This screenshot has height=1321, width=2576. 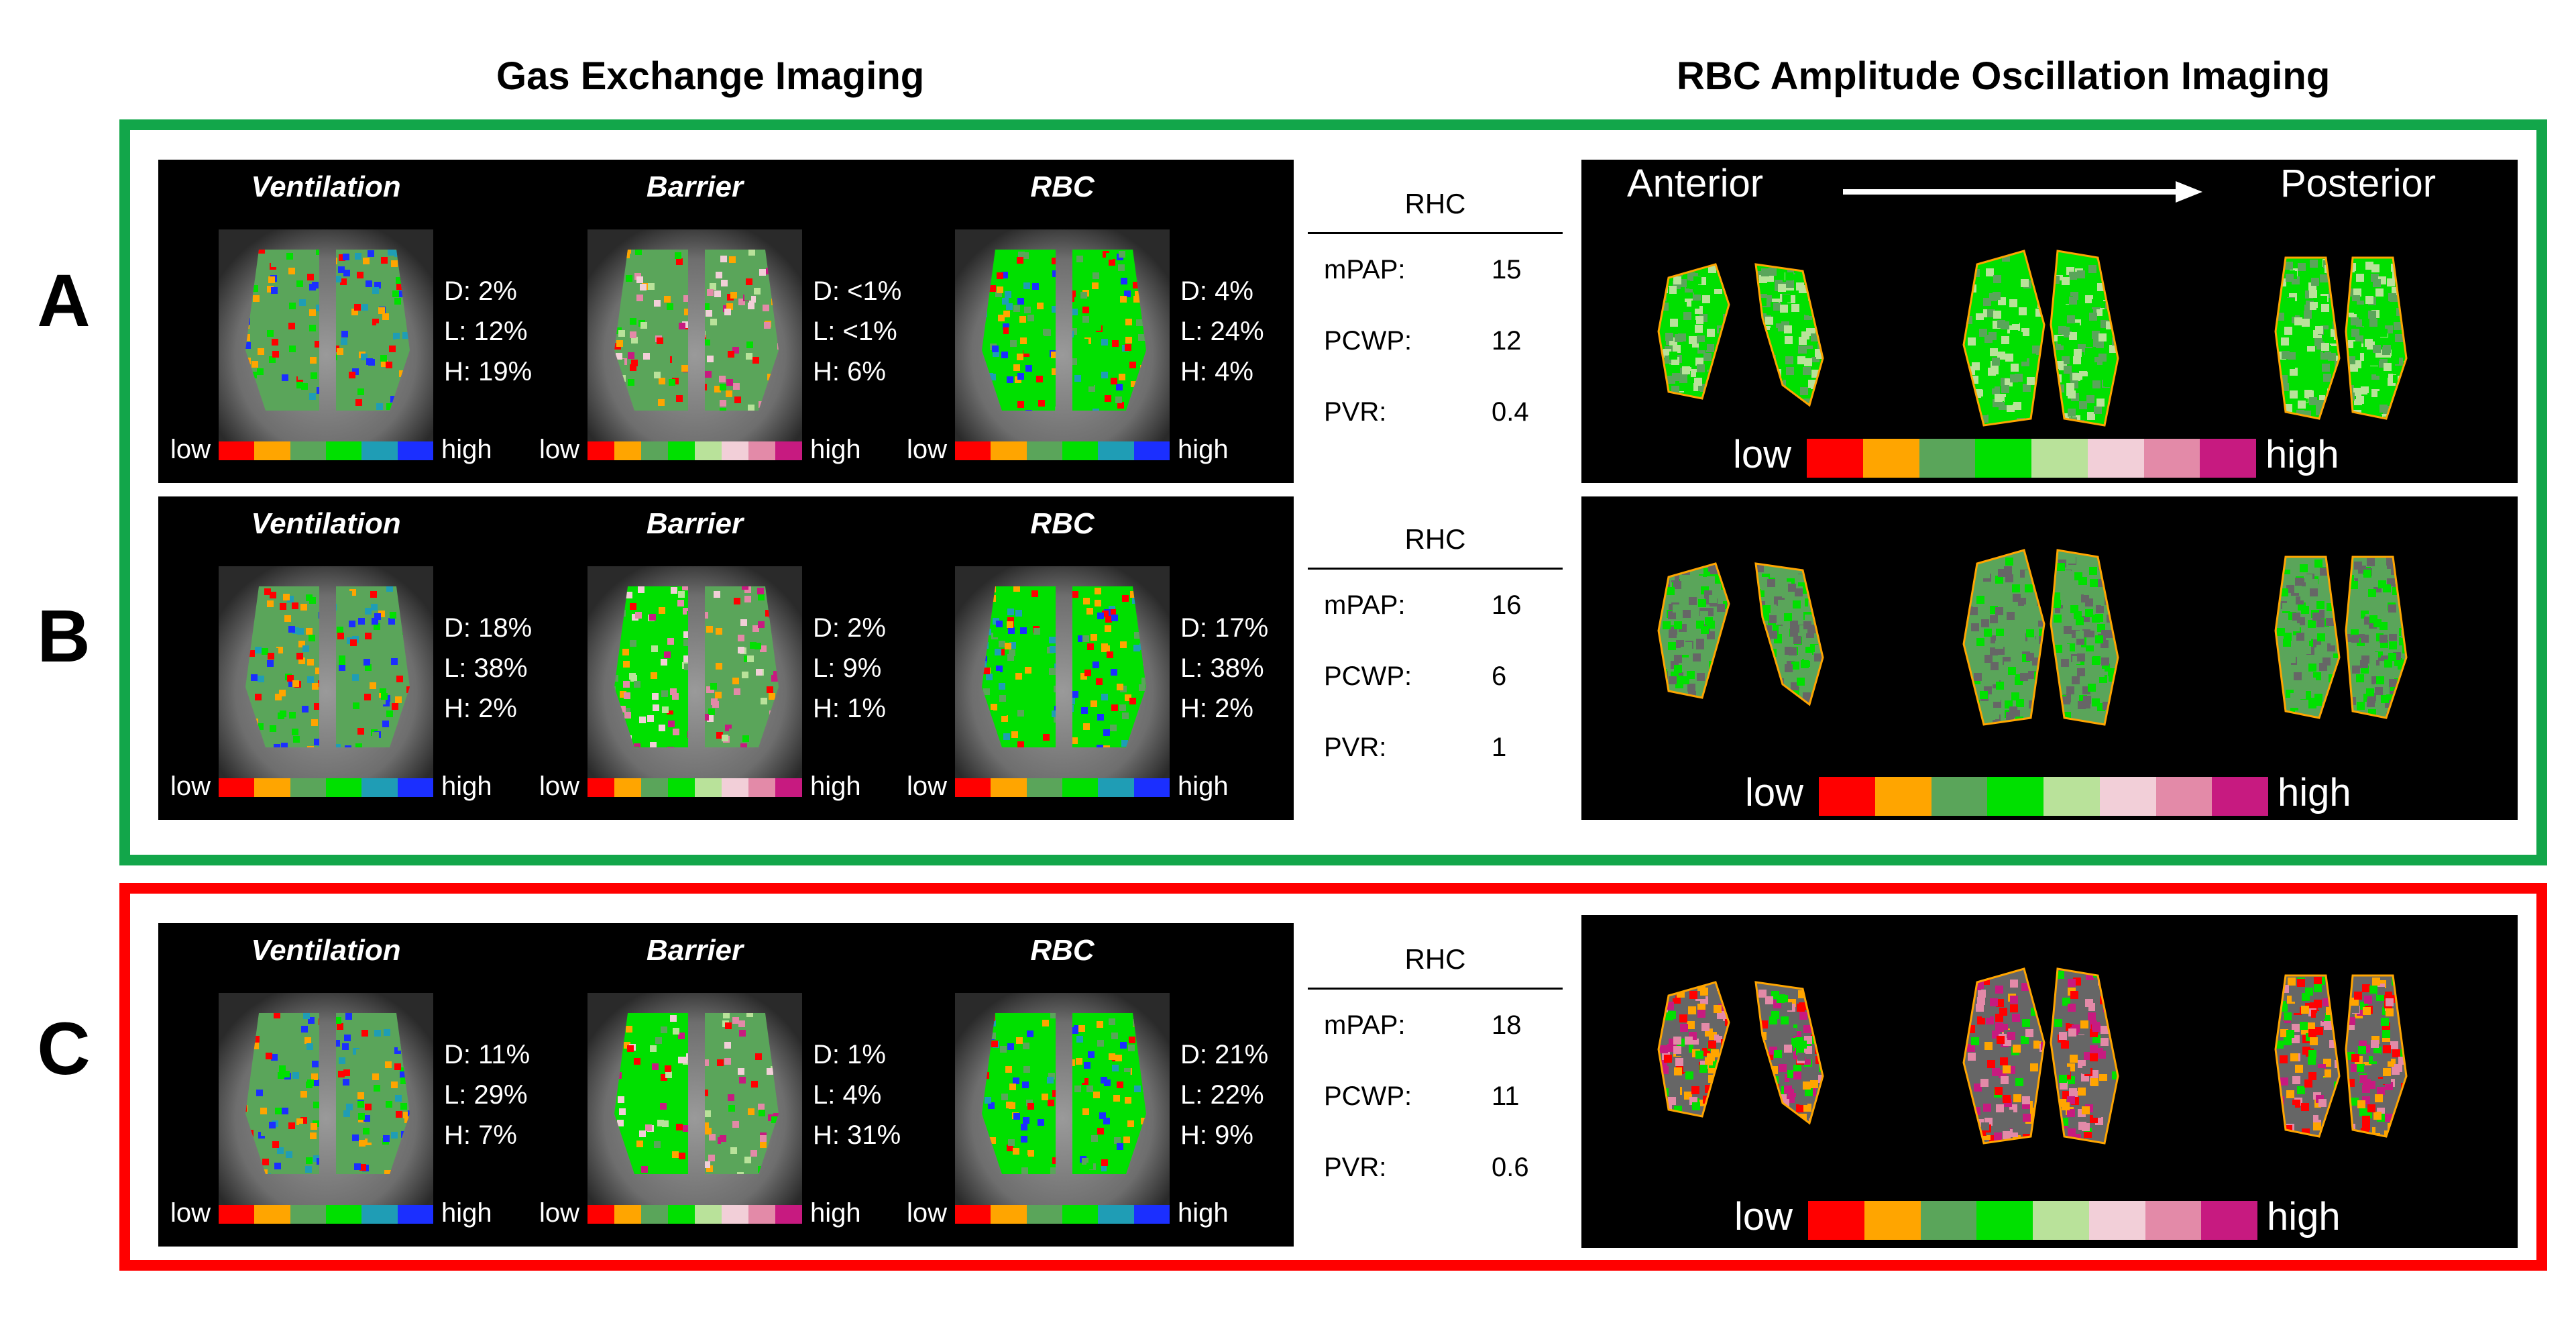 I want to click on rbc-scale-low: low, so click(x=927, y=1213).